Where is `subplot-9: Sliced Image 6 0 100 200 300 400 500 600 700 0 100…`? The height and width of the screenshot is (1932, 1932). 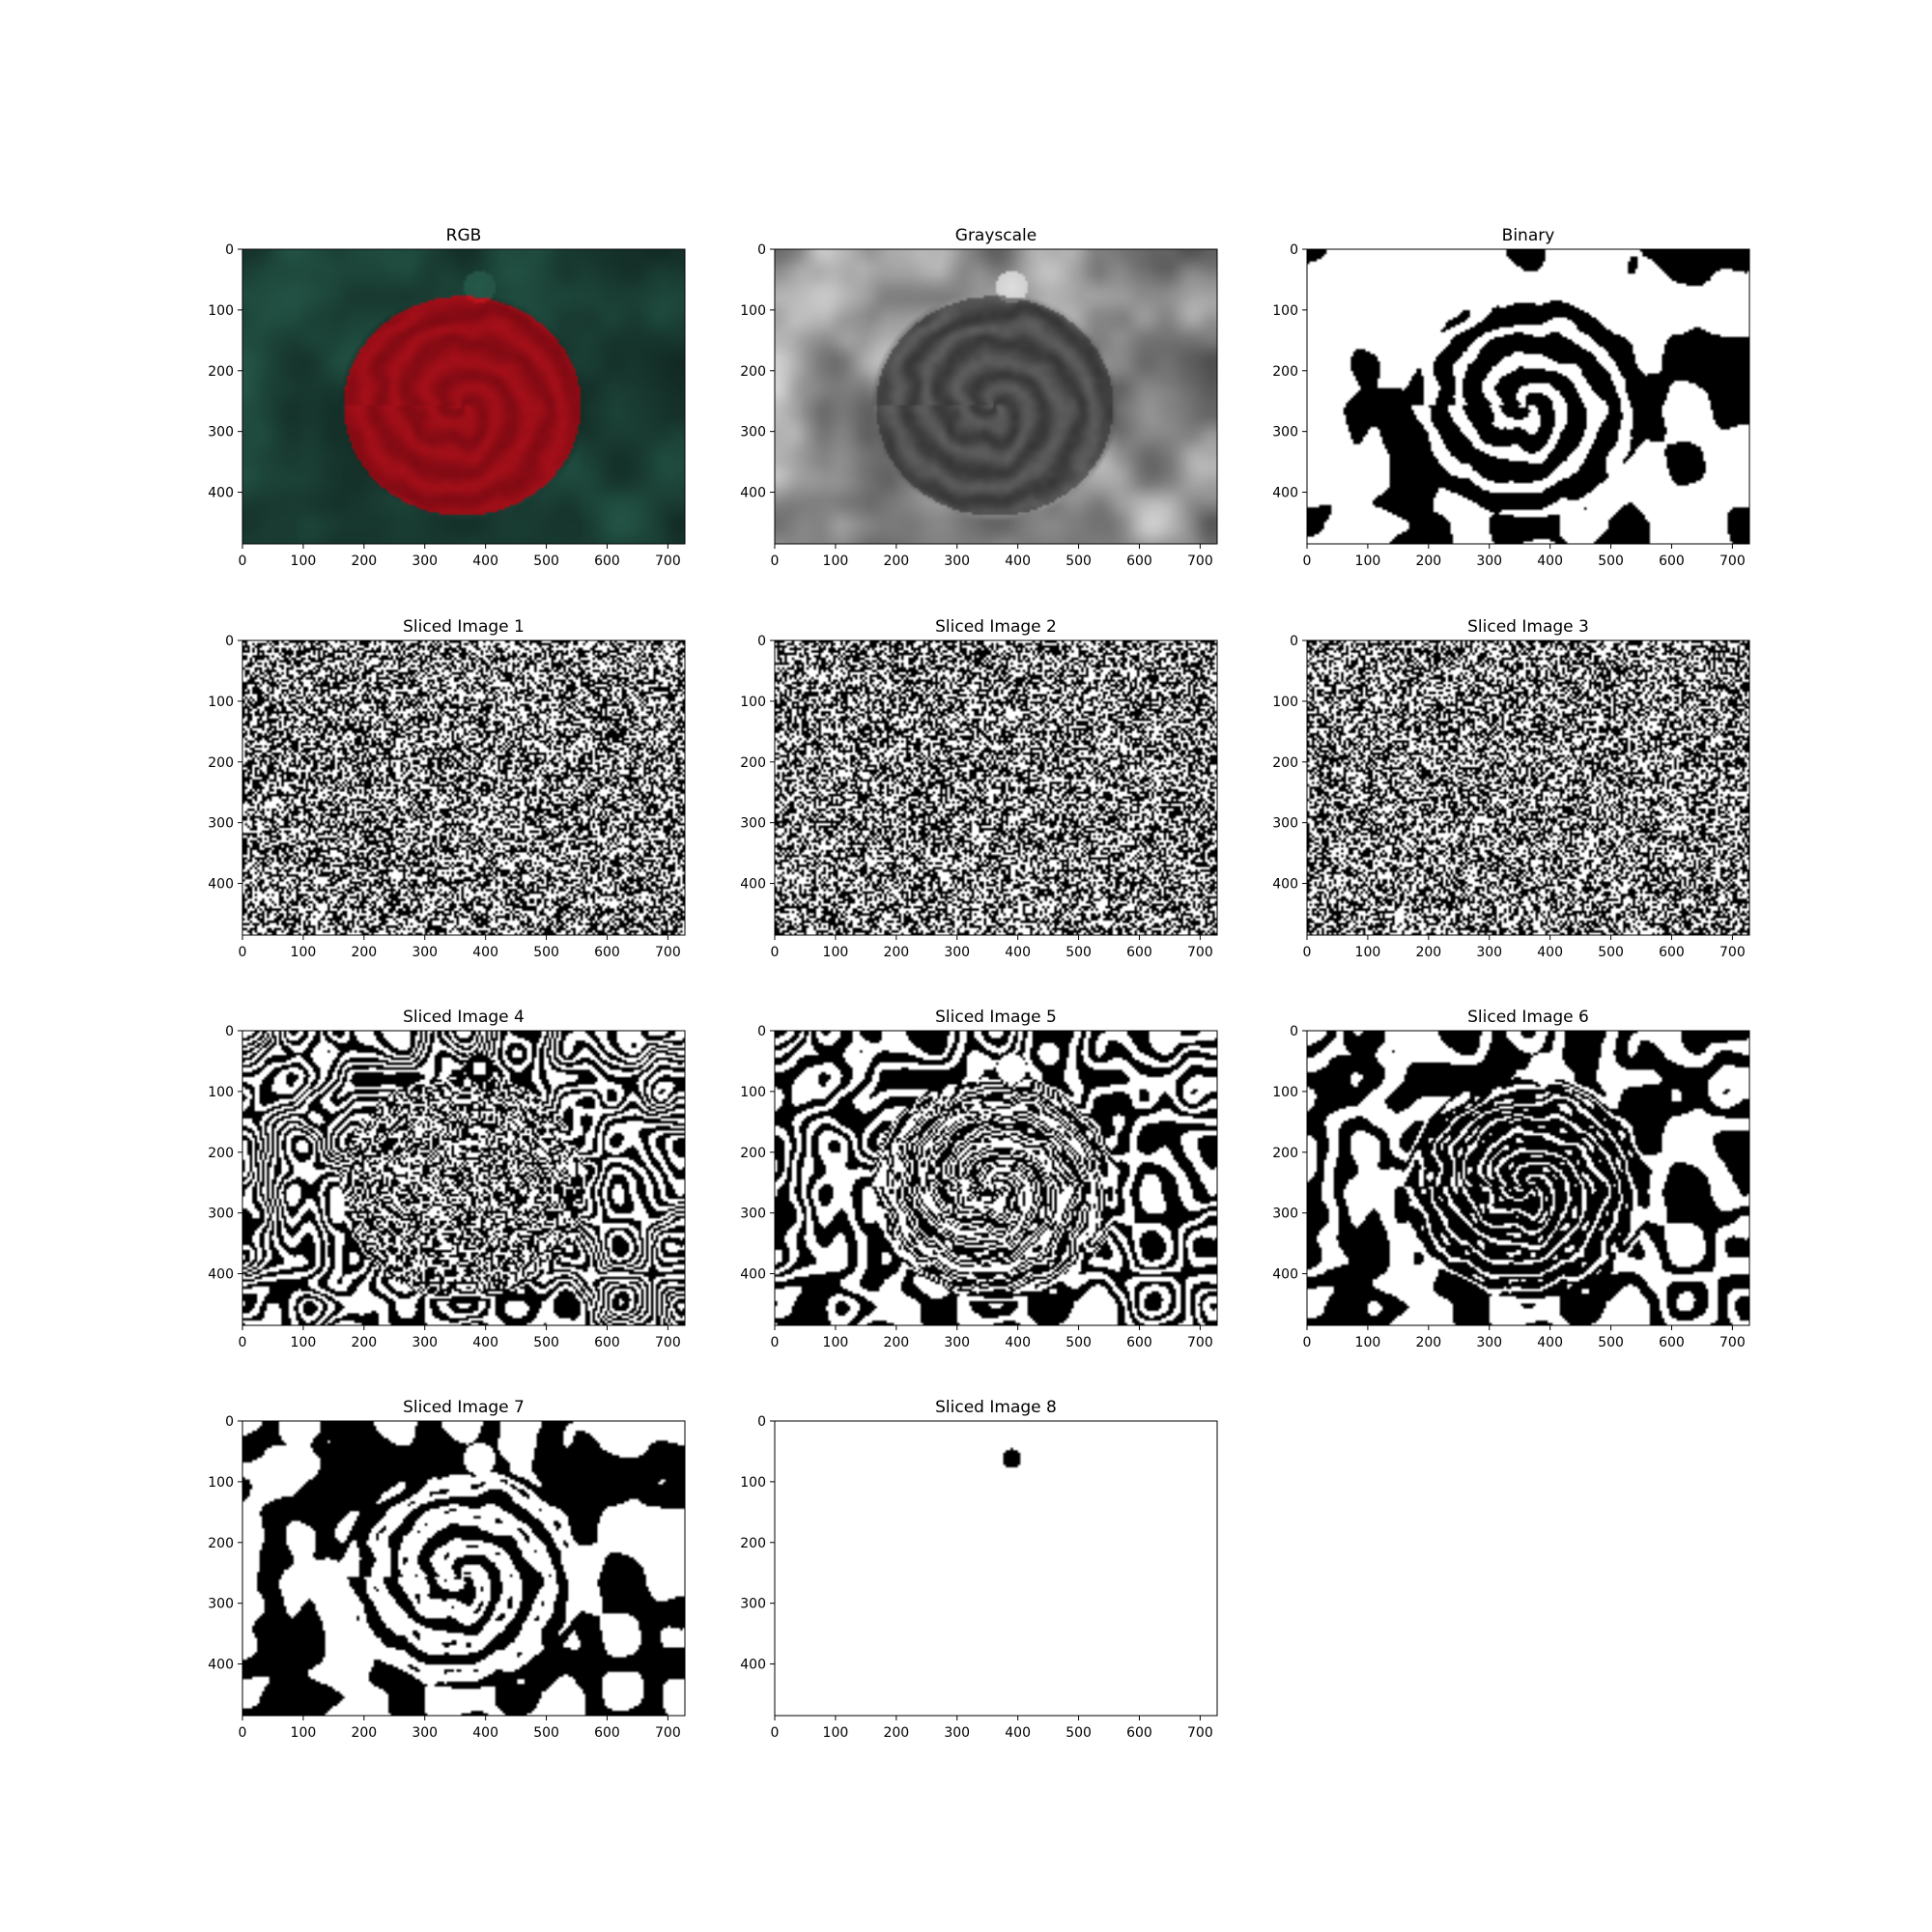
subplot-9: Sliced Image 6 0 100 200 300 400 500 600 700 0 100… is located at coordinates (1511, 1179).